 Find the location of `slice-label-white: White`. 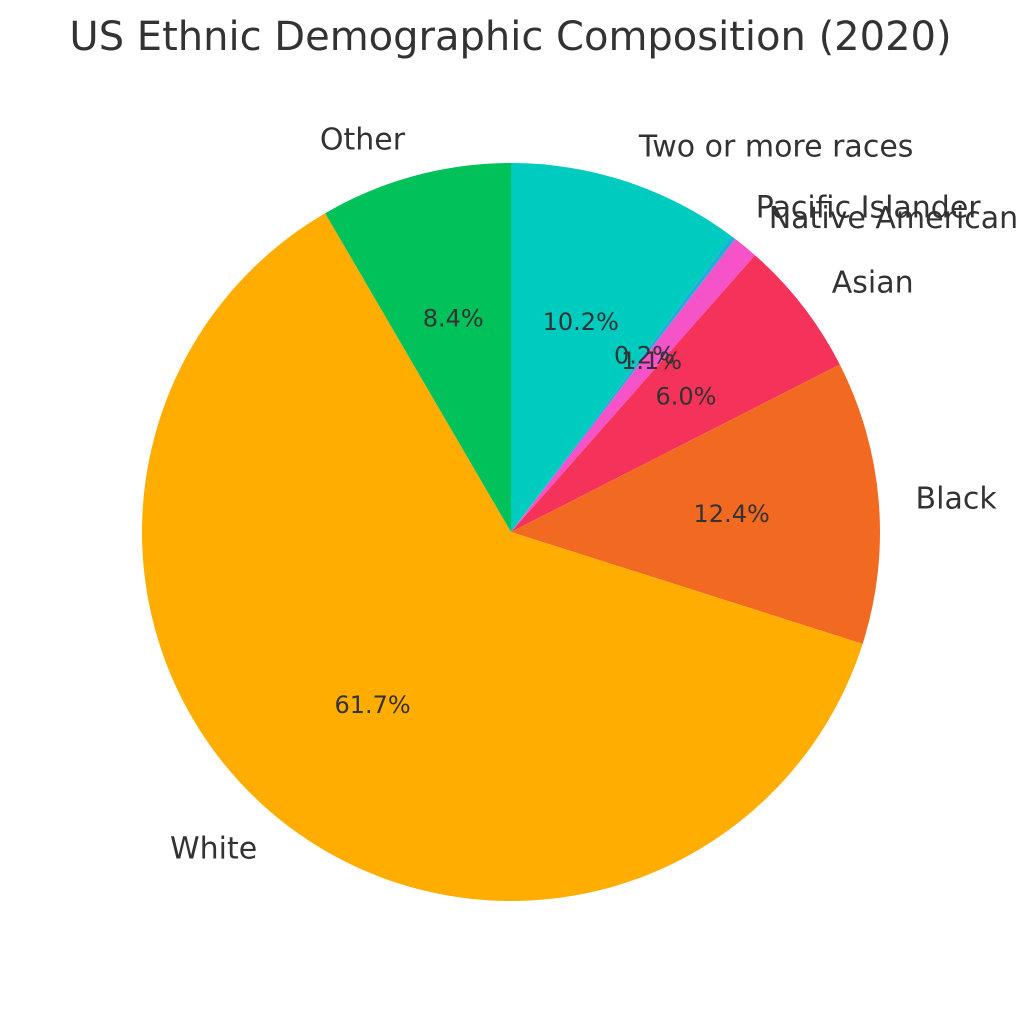

slice-label-white: White is located at coordinates (213, 848).